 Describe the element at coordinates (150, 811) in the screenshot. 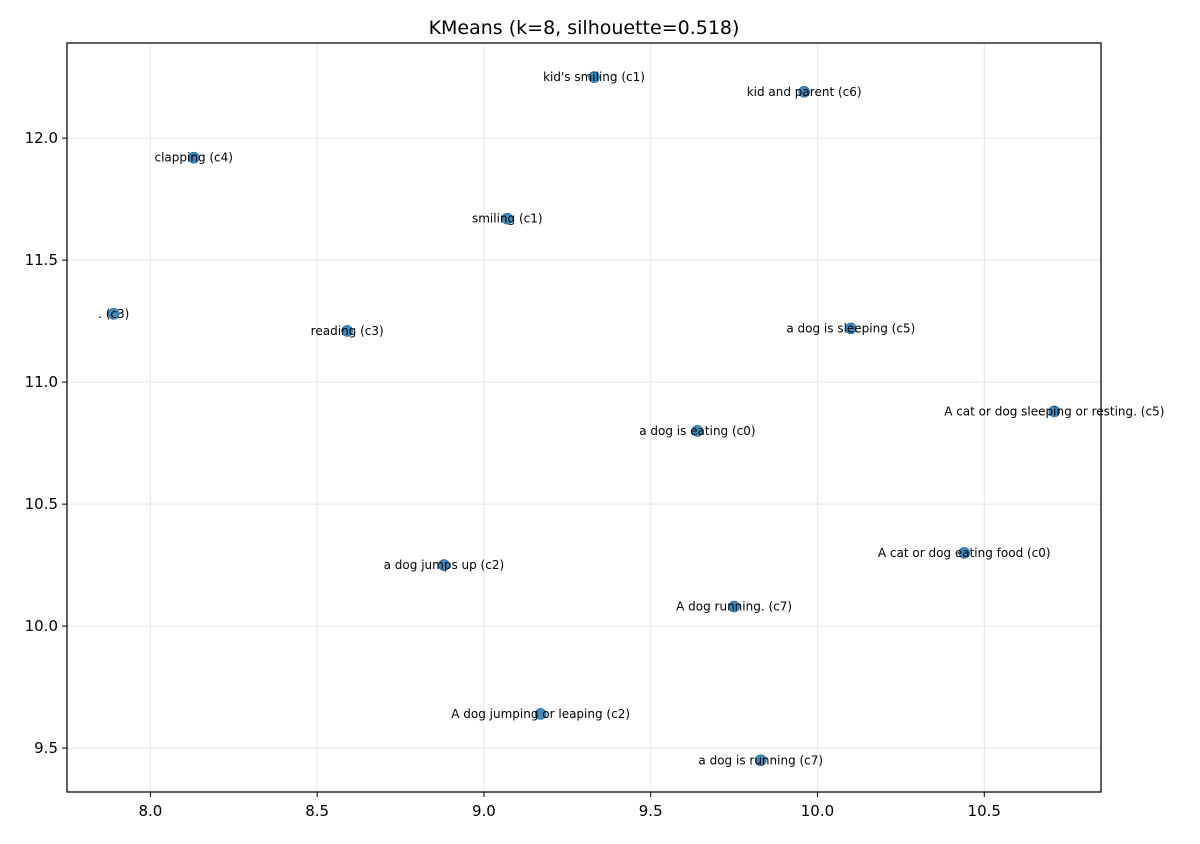

I see `x-tick-label: 8.0` at that location.